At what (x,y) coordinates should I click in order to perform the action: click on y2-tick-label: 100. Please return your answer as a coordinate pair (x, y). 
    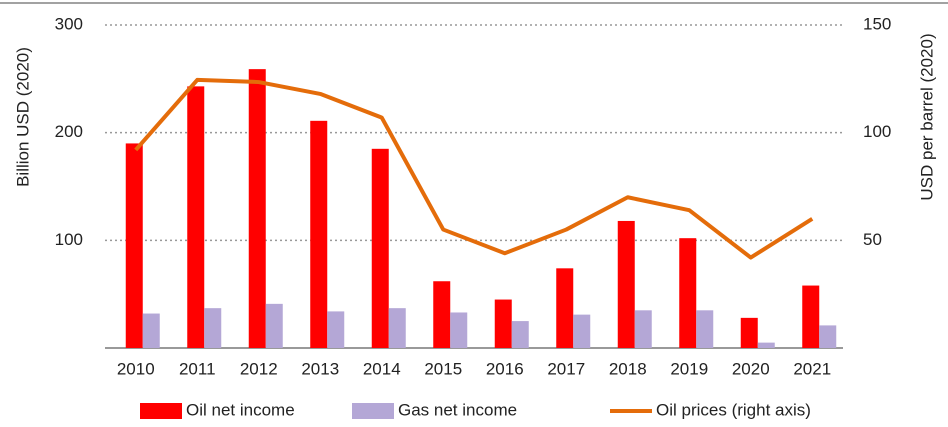
    Looking at the image, I should click on (877, 131).